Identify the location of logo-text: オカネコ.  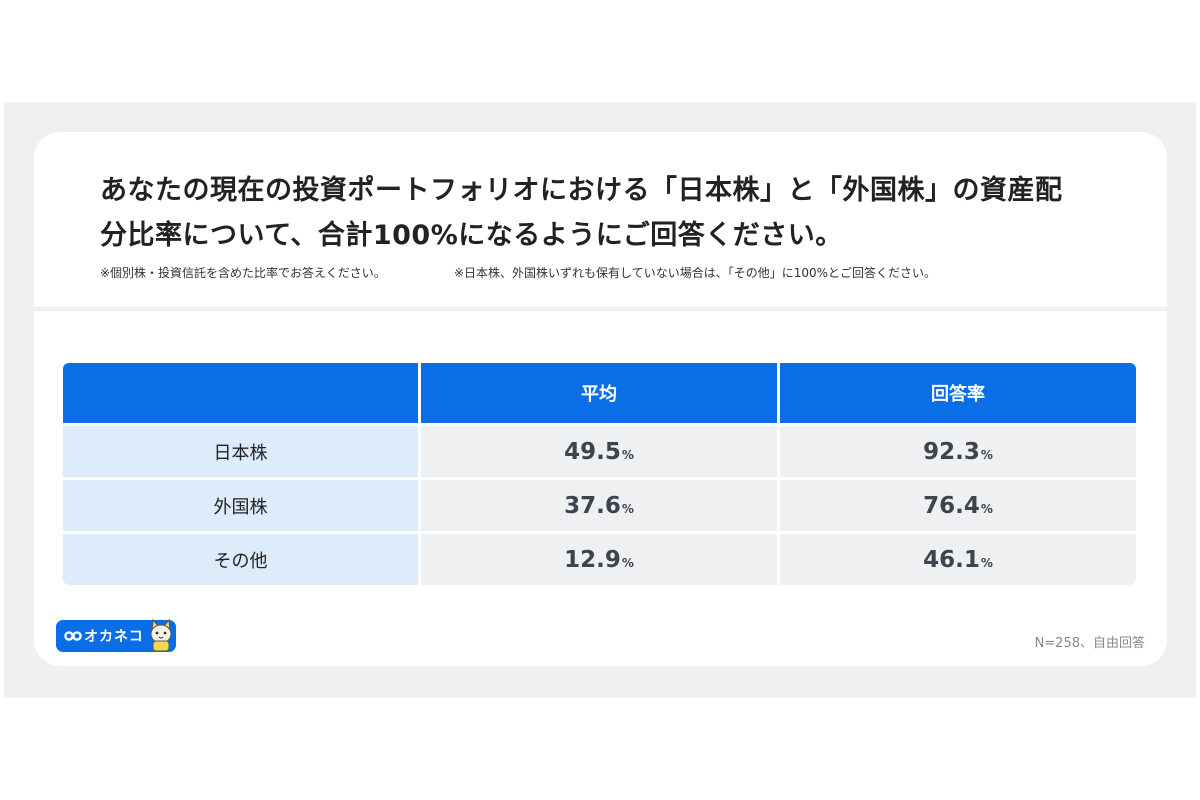
(114, 637).